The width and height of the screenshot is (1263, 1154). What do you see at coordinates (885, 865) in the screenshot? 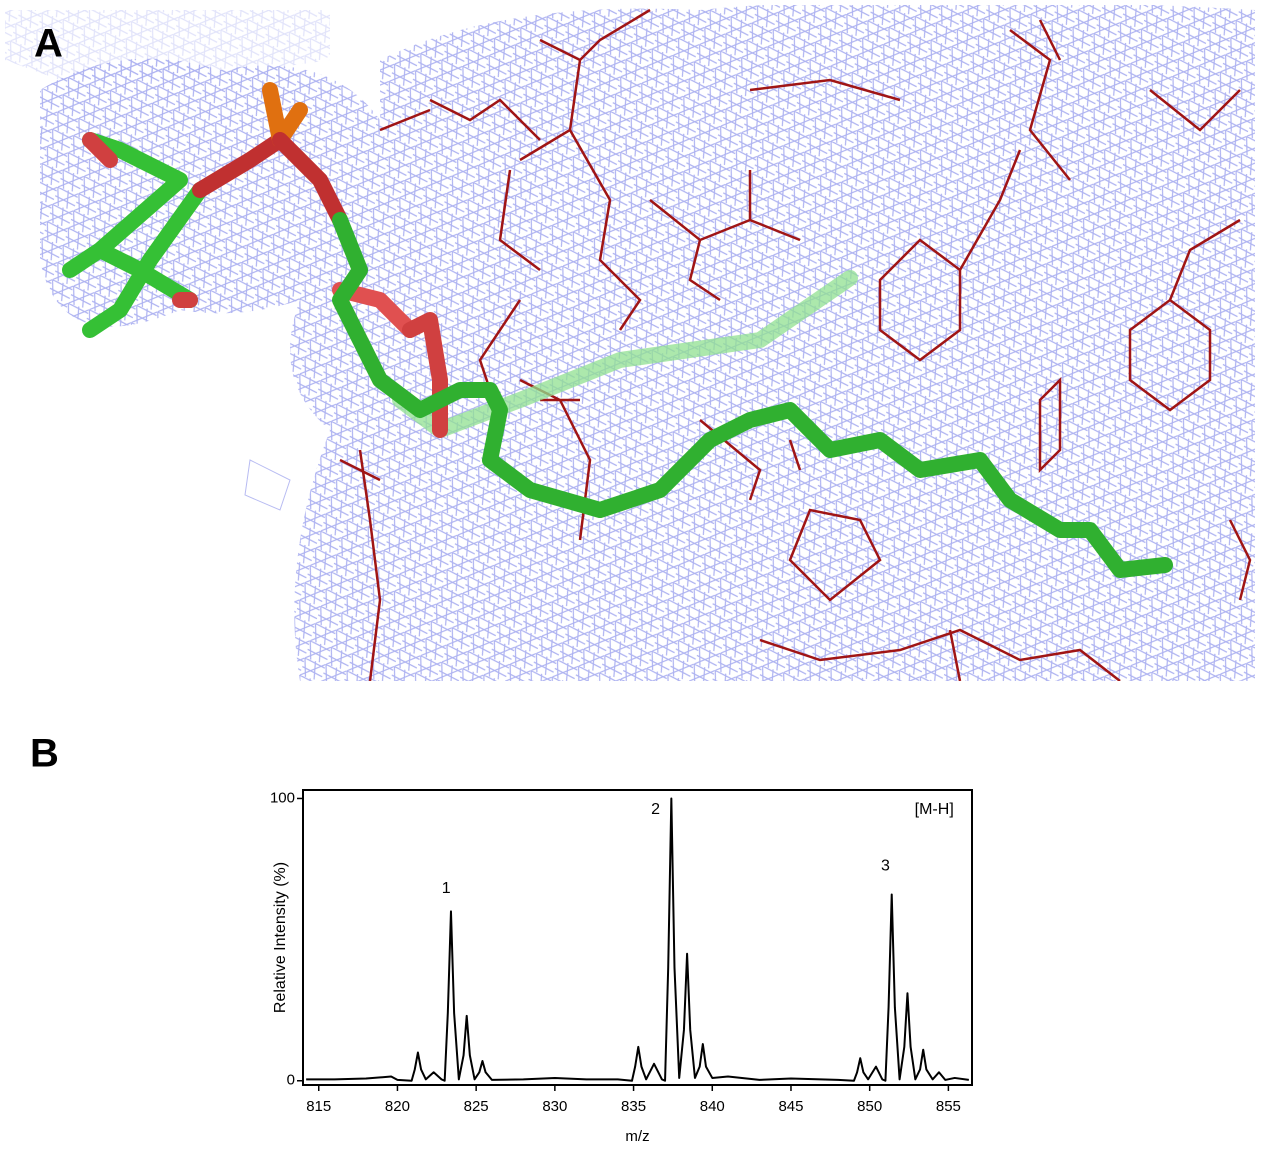
I see `annotation: 3` at bounding box center [885, 865].